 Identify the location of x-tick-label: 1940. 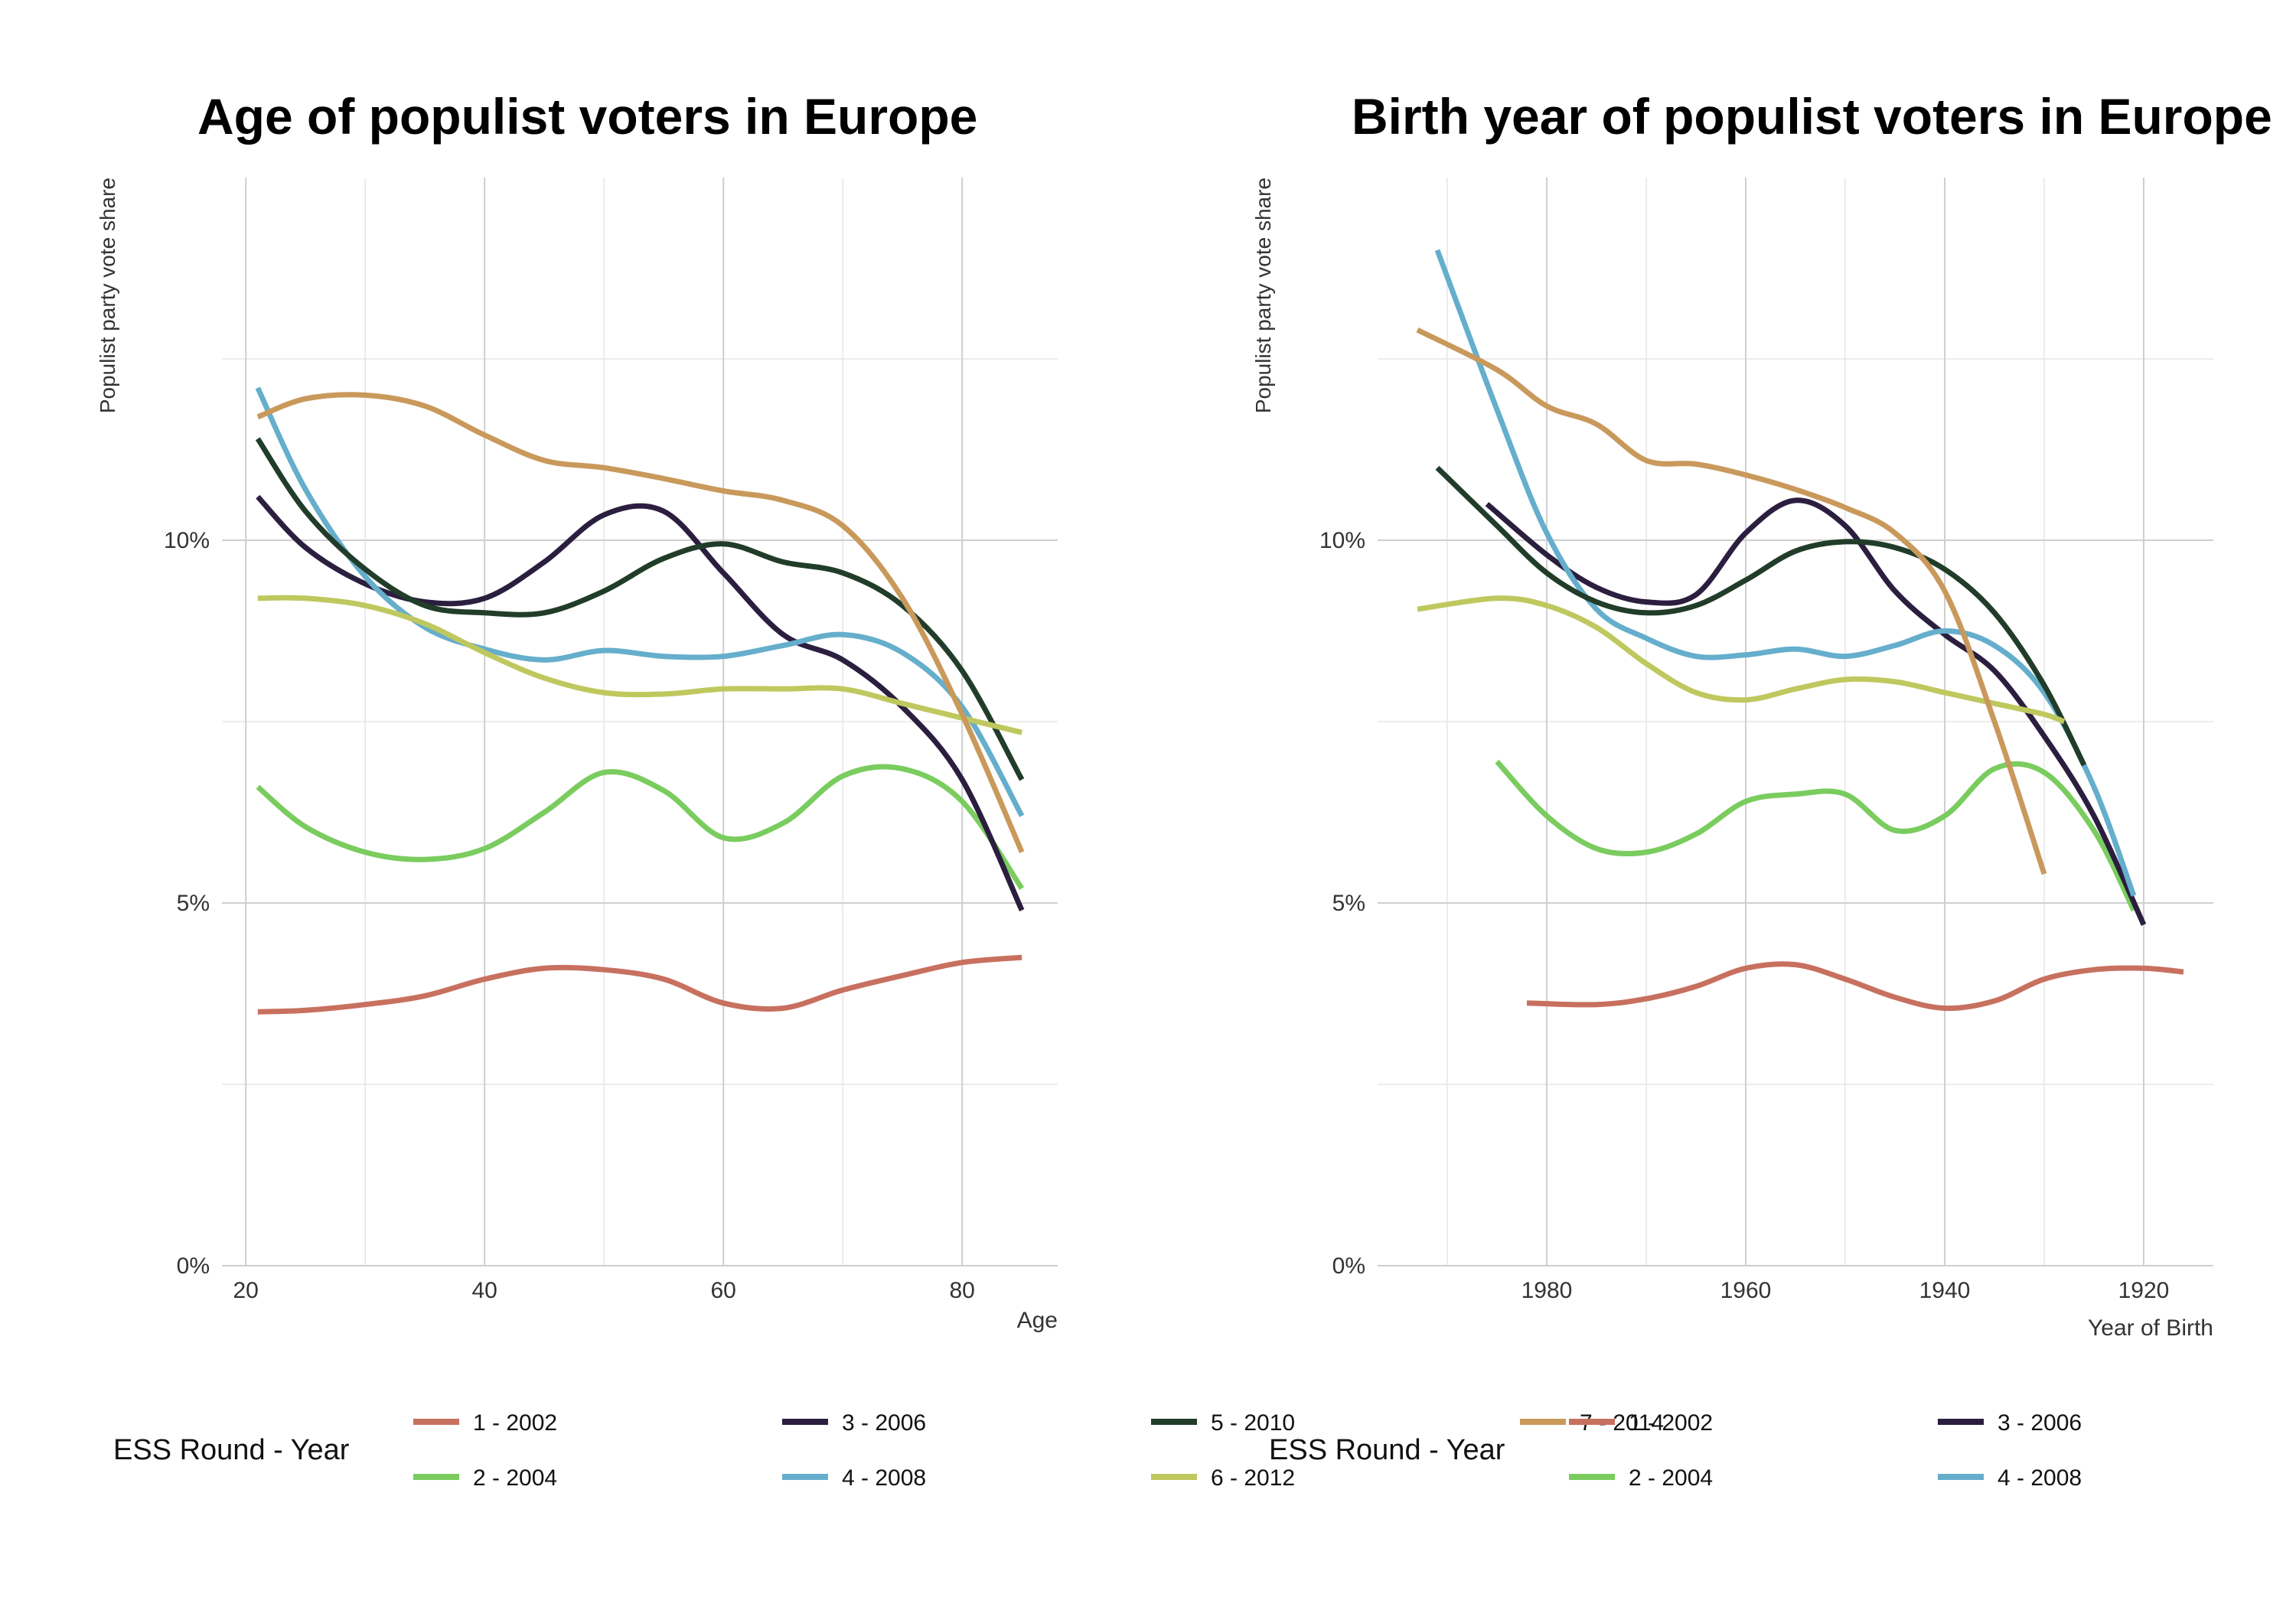
(1945, 1290).